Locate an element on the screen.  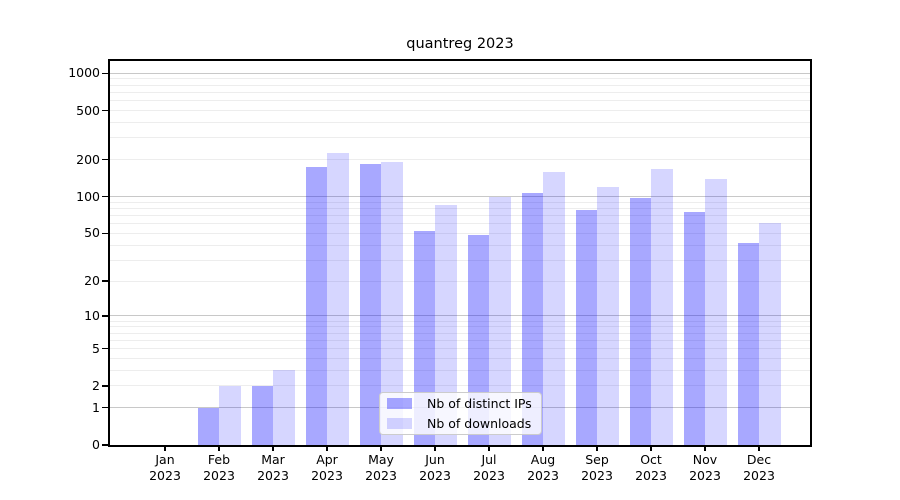
downloads-swatch-icon is located at coordinates (399, 423).